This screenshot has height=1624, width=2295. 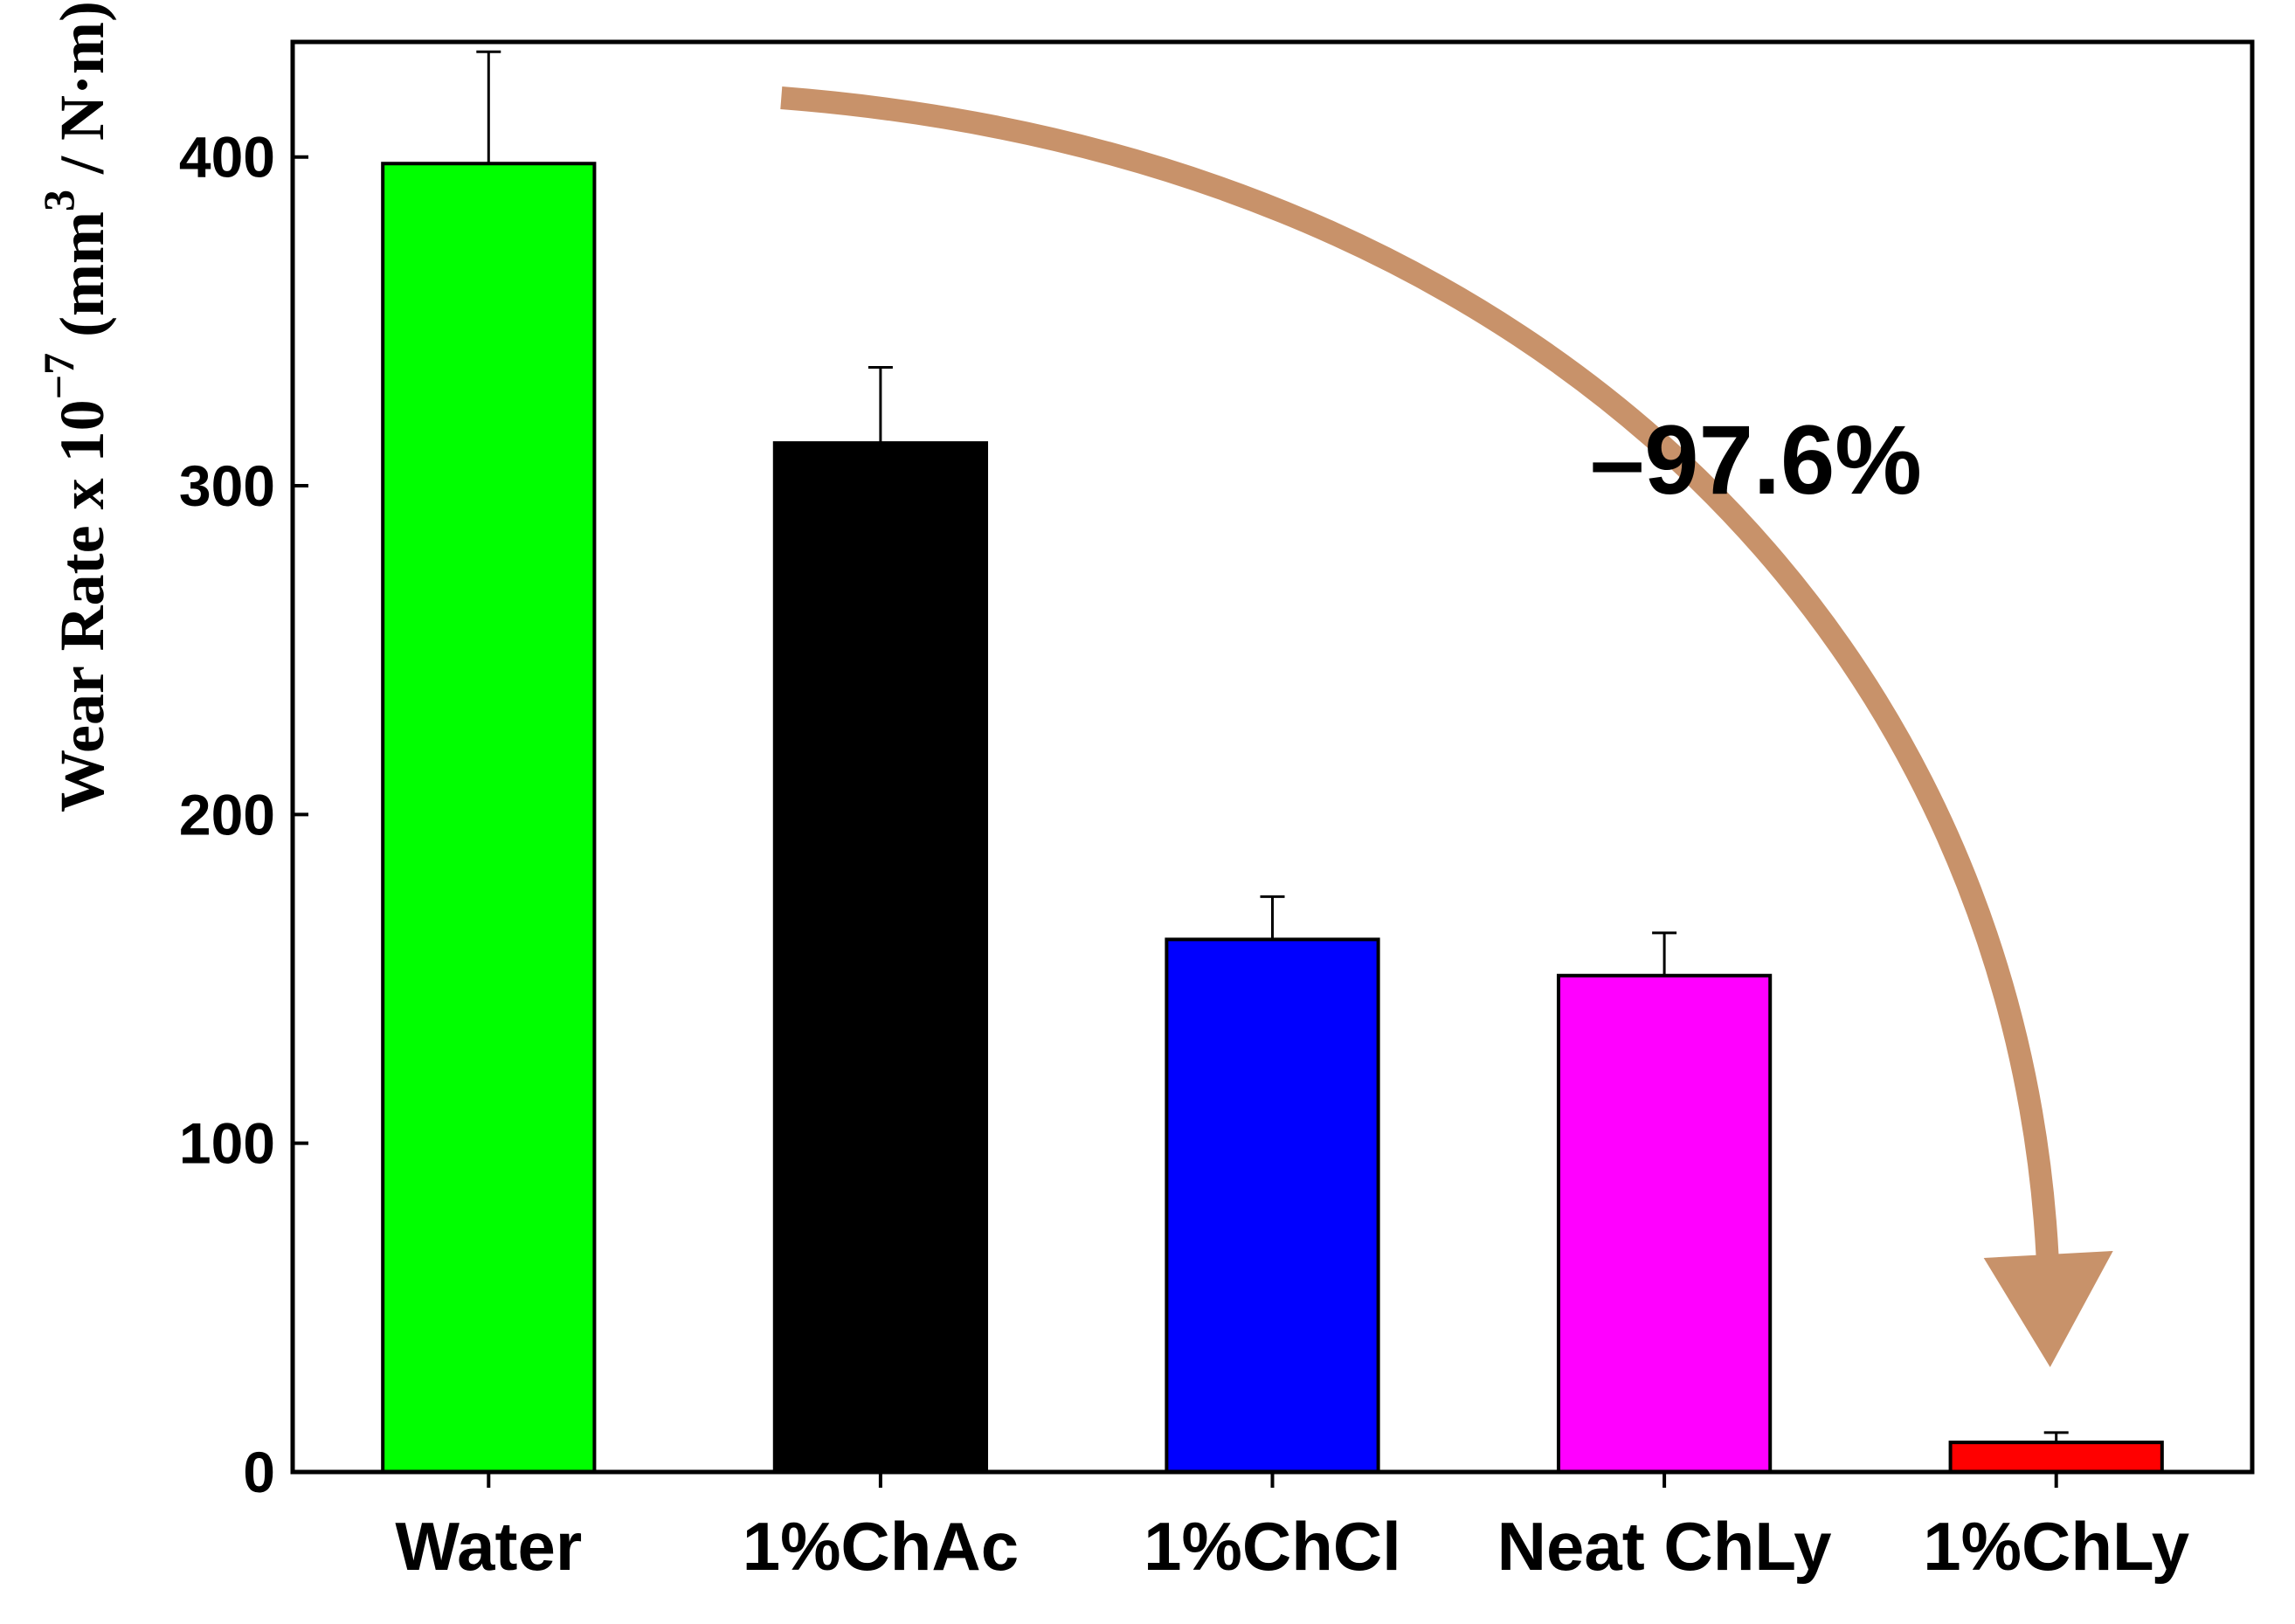 I want to click on x-tick-label: 1%ChCl, so click(x=1272, y=1546).